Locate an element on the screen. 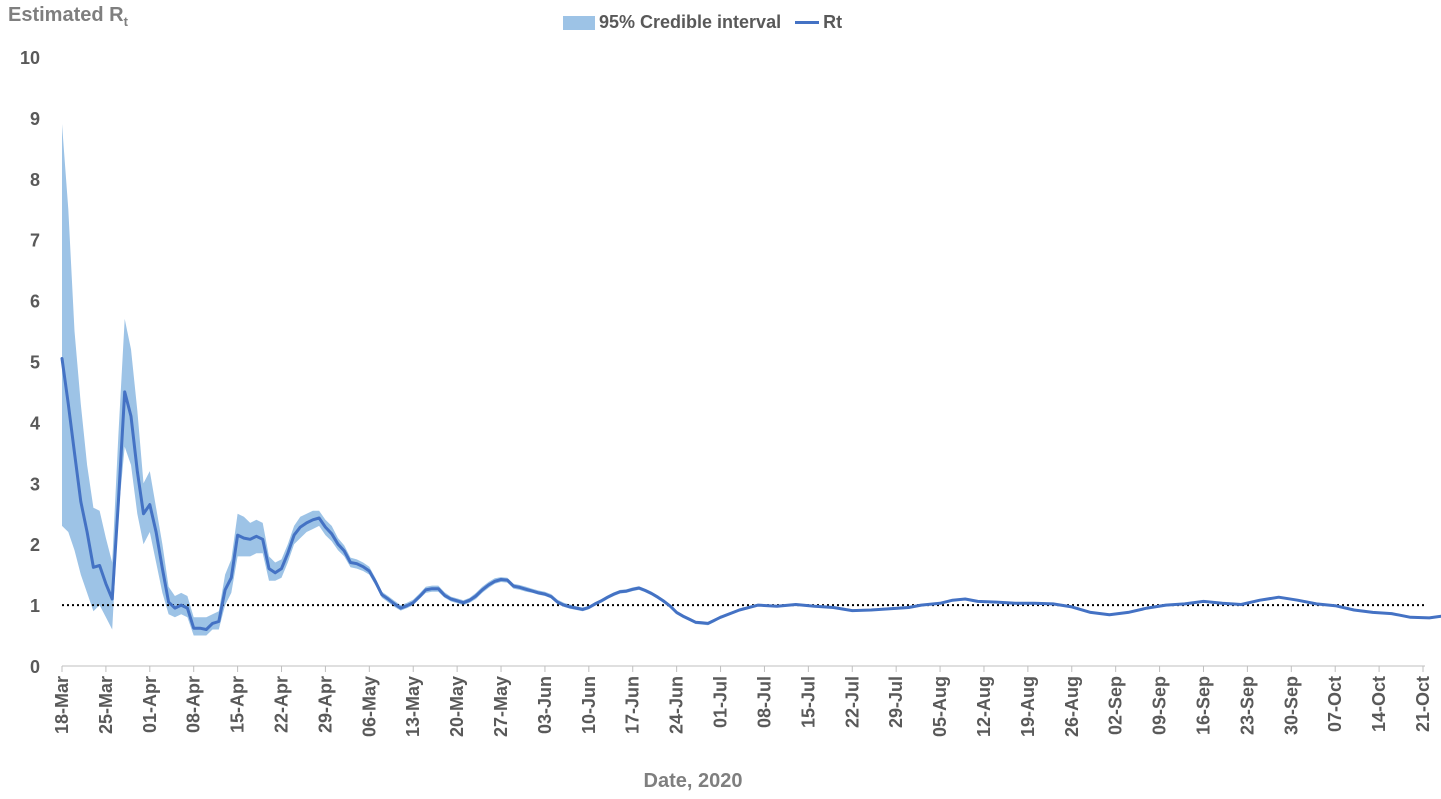 The image size is (1441, 799). y-tick-label: 6 is located at coordinates (35, 302).